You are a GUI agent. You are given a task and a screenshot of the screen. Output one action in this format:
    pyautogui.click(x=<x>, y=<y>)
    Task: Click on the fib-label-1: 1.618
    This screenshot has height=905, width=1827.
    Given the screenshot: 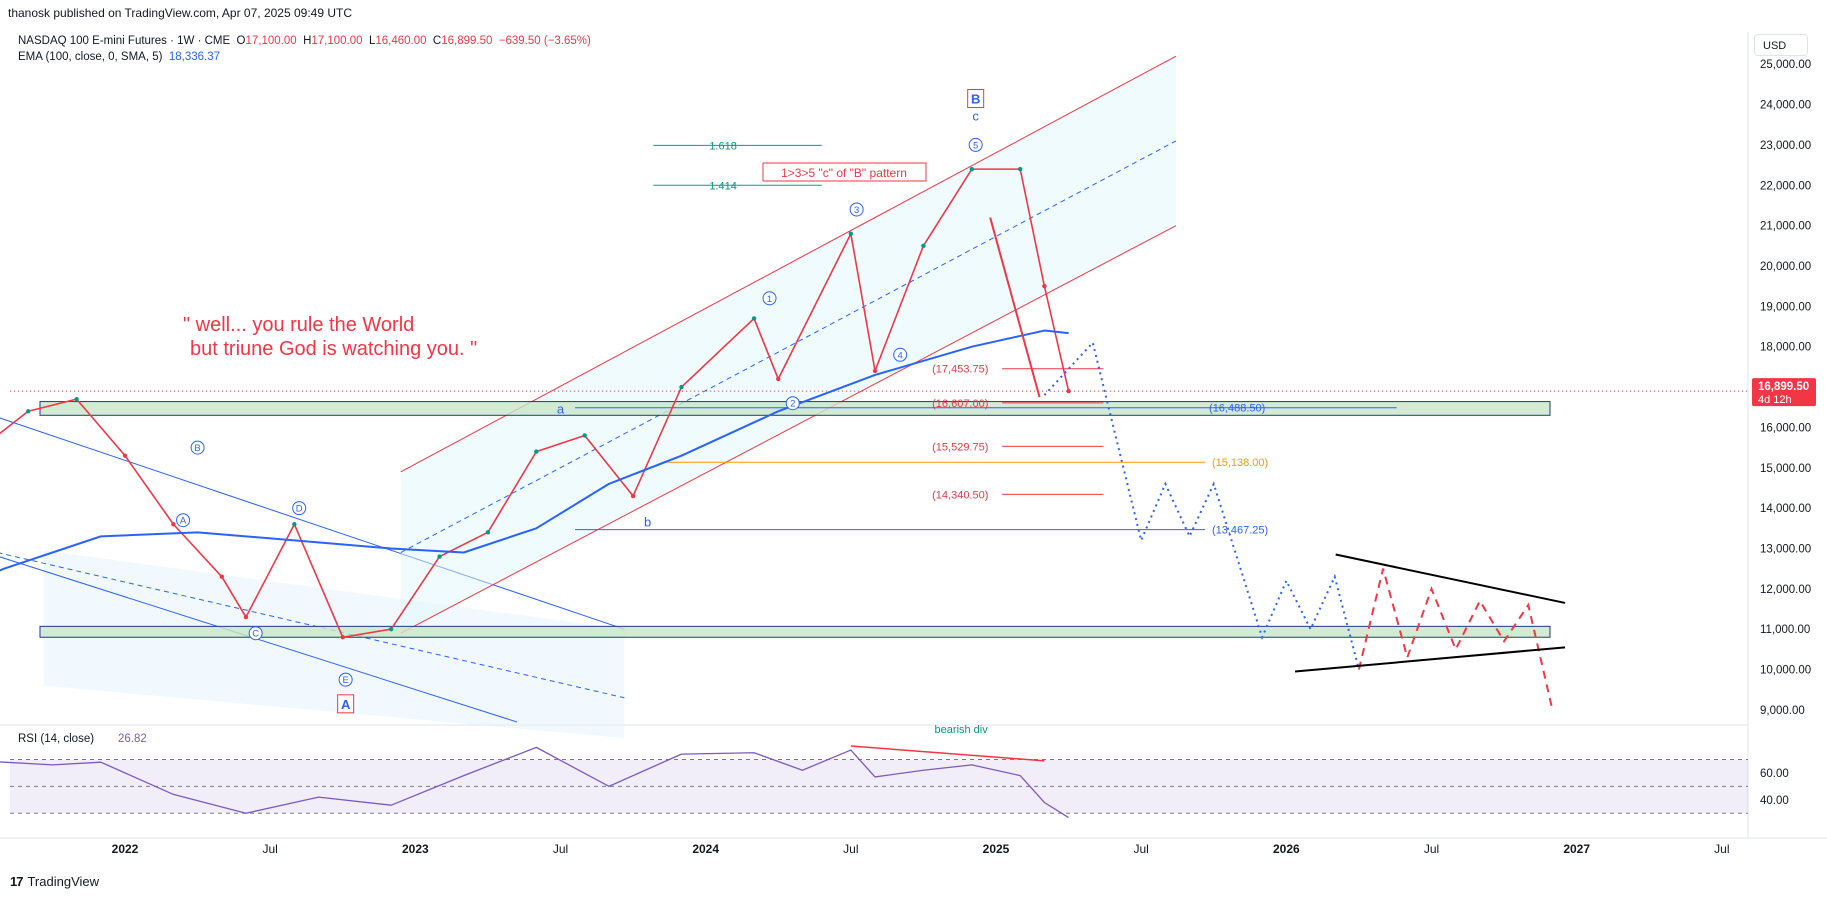 What is the action you would take?
    pyautogui.click(x=723, y=146)
    